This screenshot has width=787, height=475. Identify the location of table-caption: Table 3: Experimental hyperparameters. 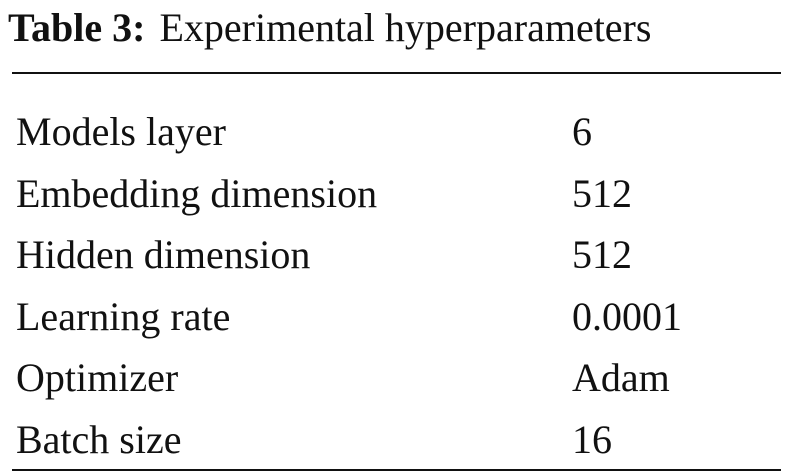
(329, 28).